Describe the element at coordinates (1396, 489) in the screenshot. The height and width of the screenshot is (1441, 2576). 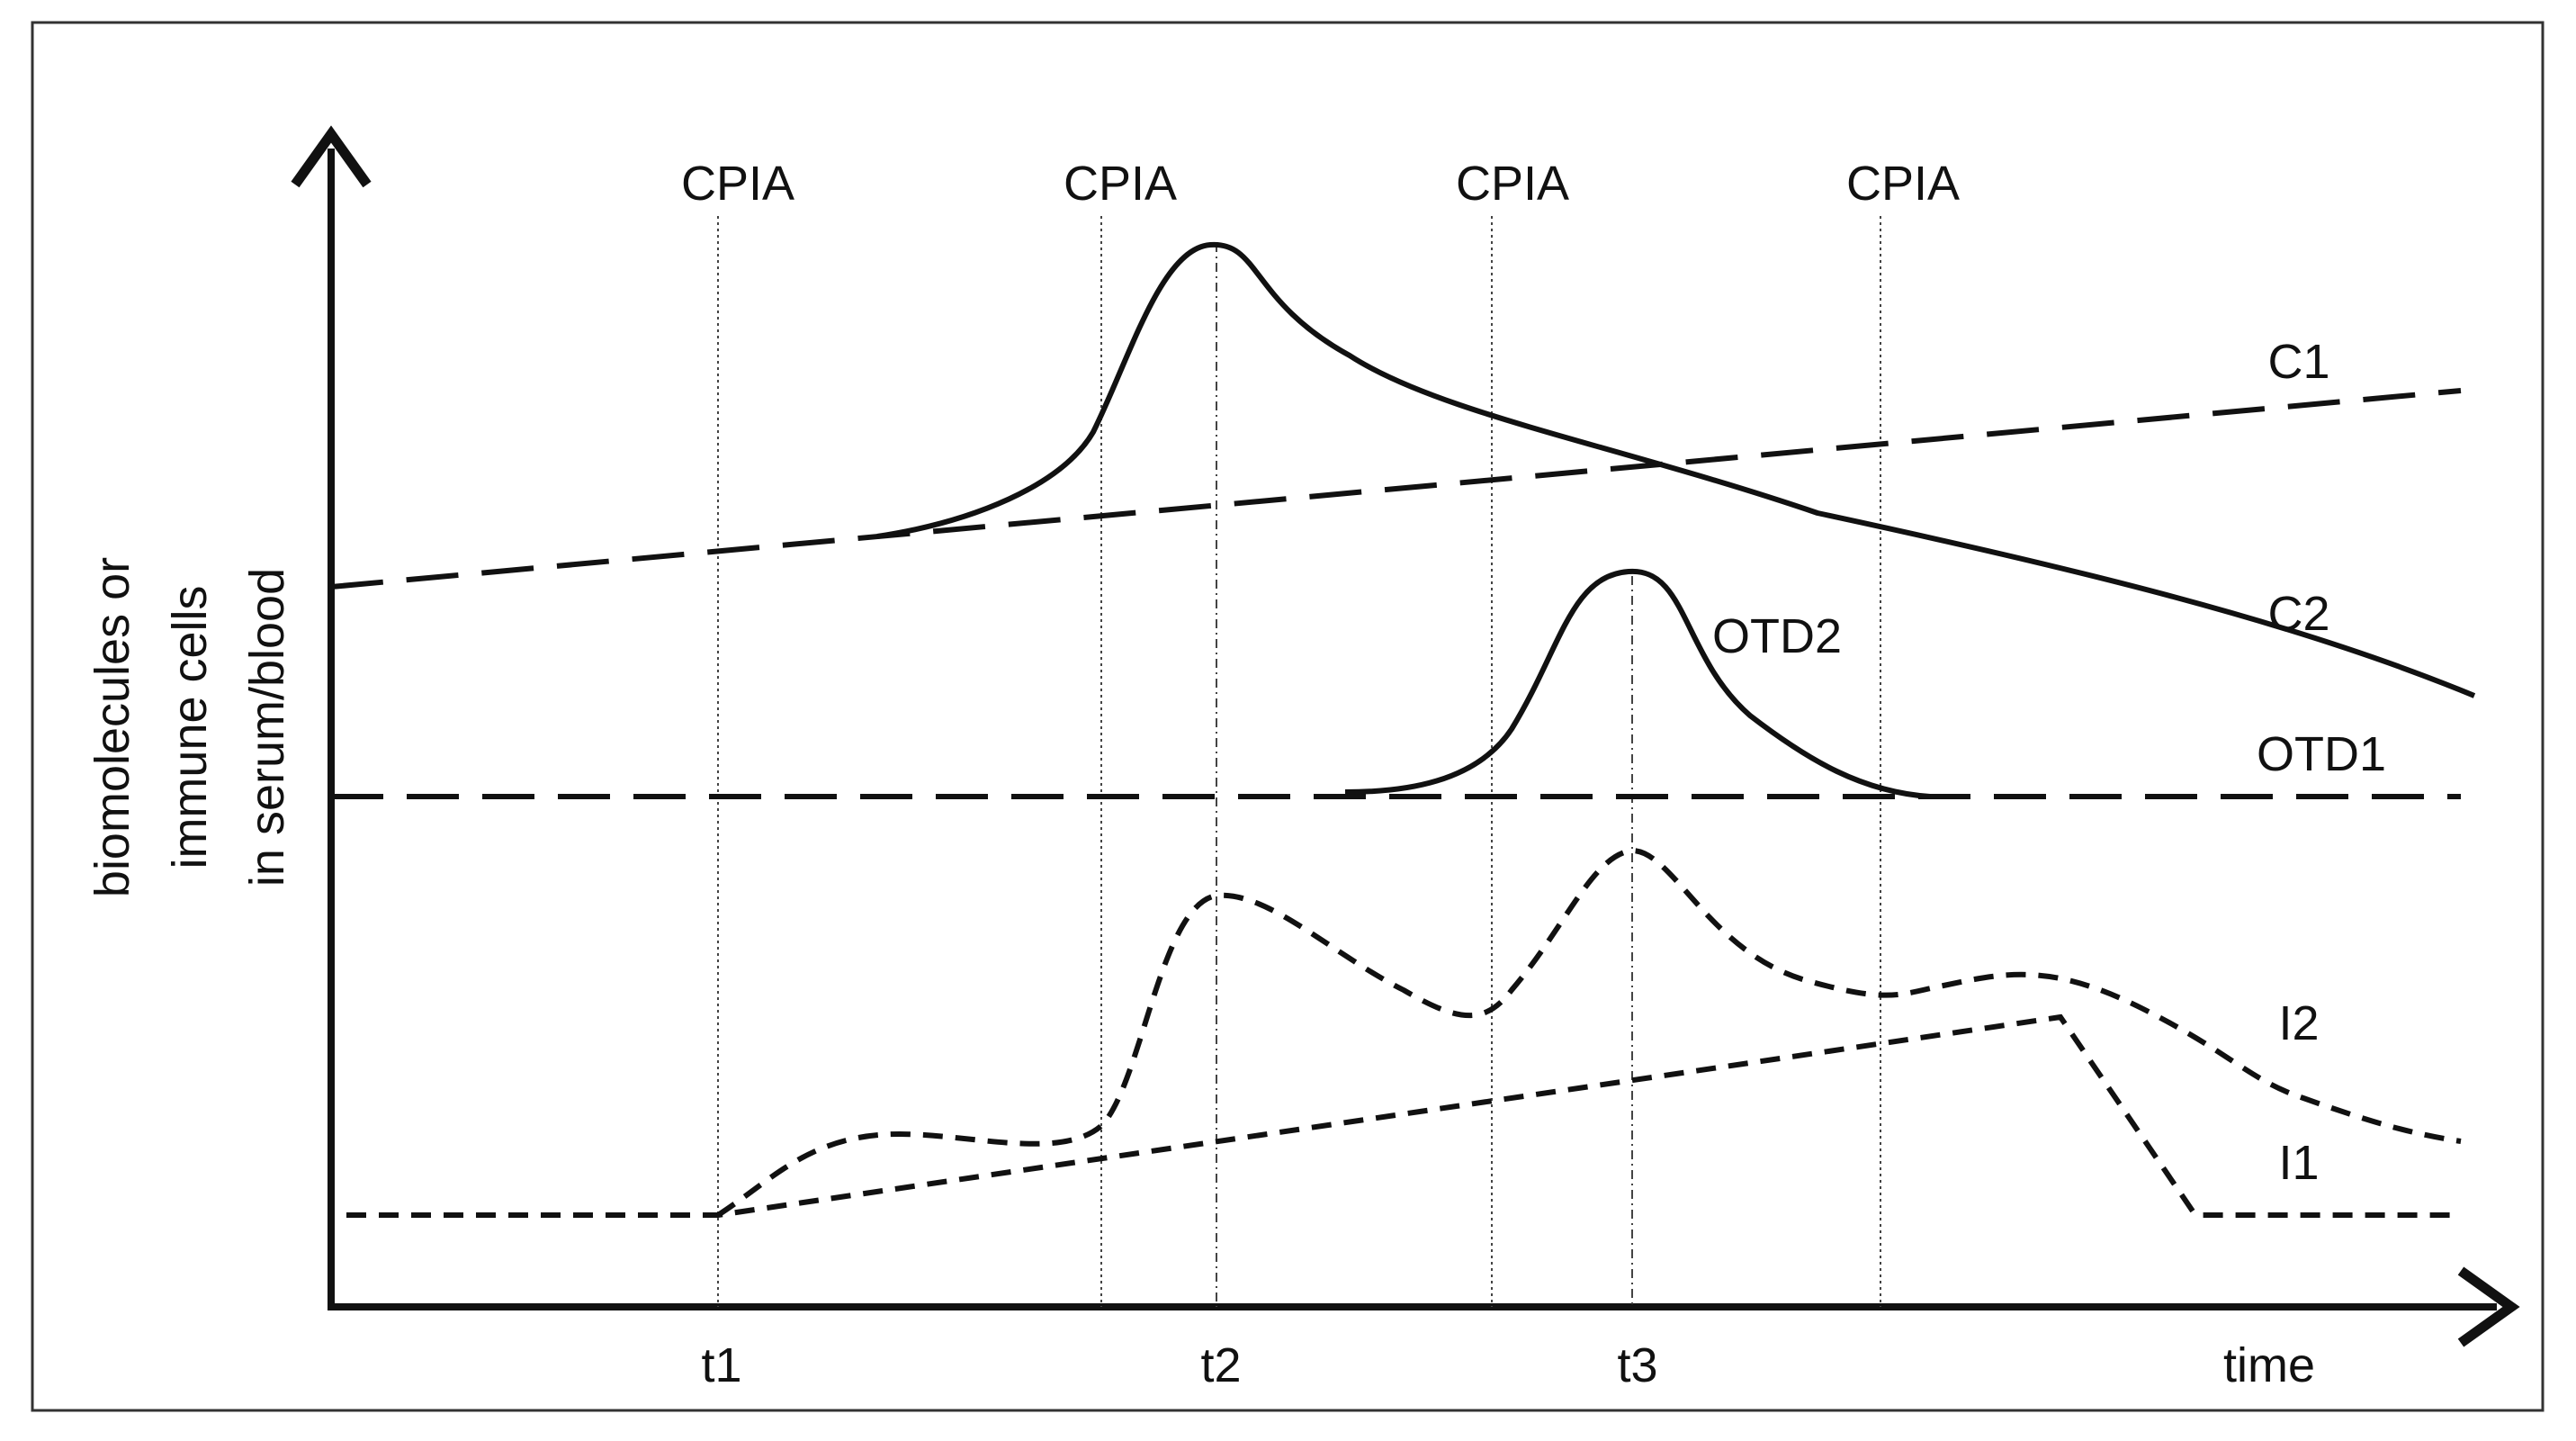
I see `curve-c1` at that location.